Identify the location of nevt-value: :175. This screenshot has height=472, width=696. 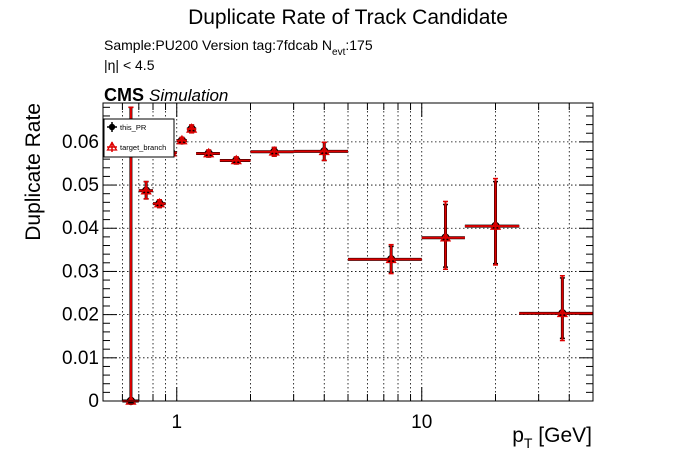
(358, 45).